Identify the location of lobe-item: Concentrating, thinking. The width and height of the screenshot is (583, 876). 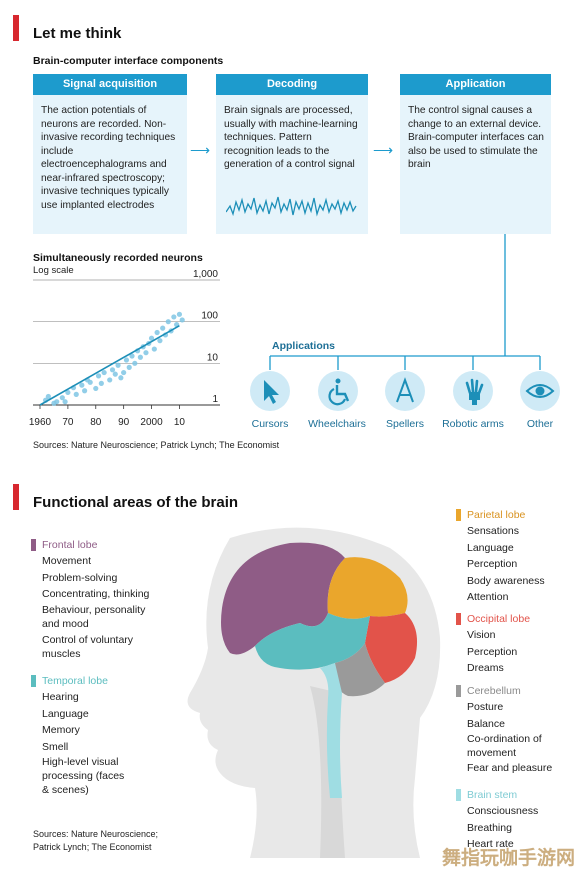
(96, 594).